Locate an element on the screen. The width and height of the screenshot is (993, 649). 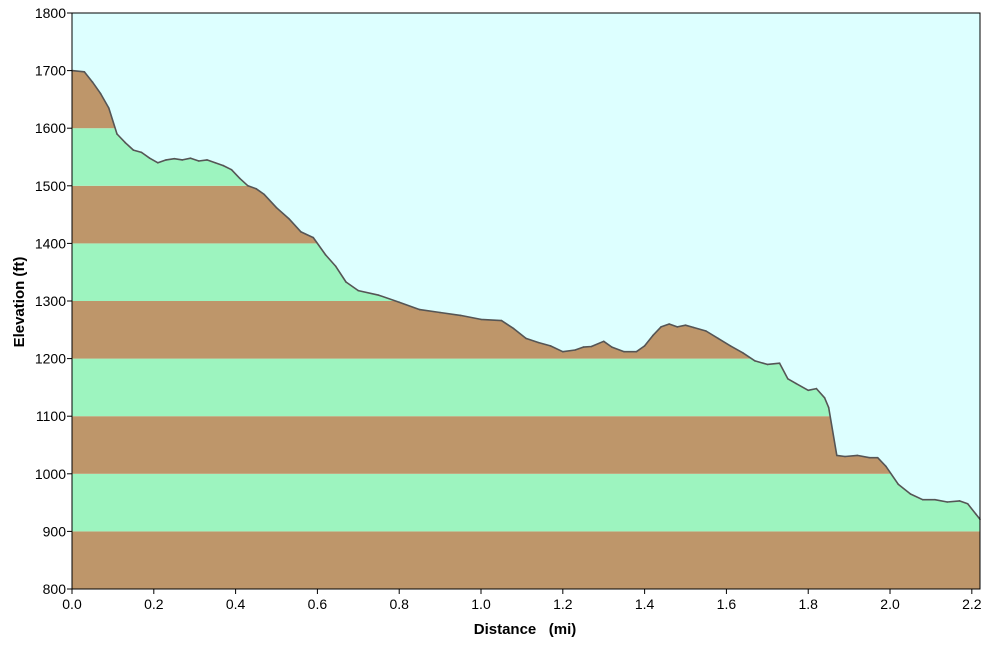
x-tick-label: 0.4 is located at coordinates (236, 604).